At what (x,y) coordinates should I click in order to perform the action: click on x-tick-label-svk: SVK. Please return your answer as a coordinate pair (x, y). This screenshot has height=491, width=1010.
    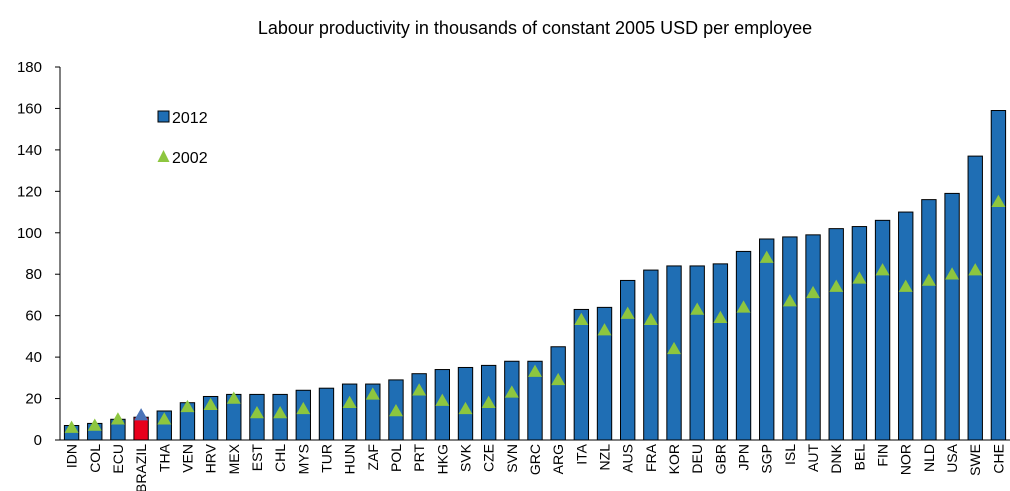
    Looking at the image, I should click on (465, 457).